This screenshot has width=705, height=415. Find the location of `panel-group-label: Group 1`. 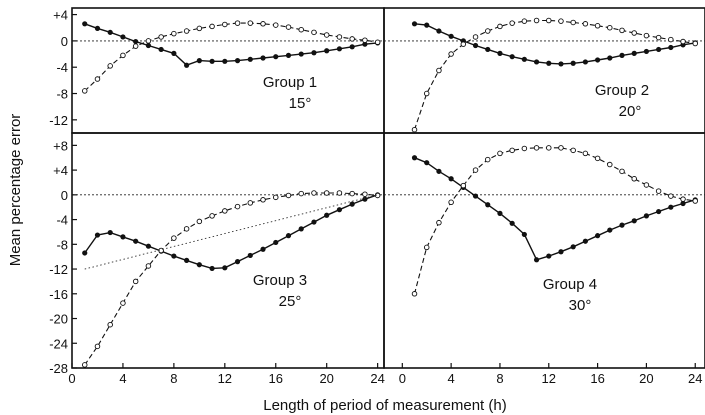

panel-group-label: Group 1 is located at coordinates (290, 82).